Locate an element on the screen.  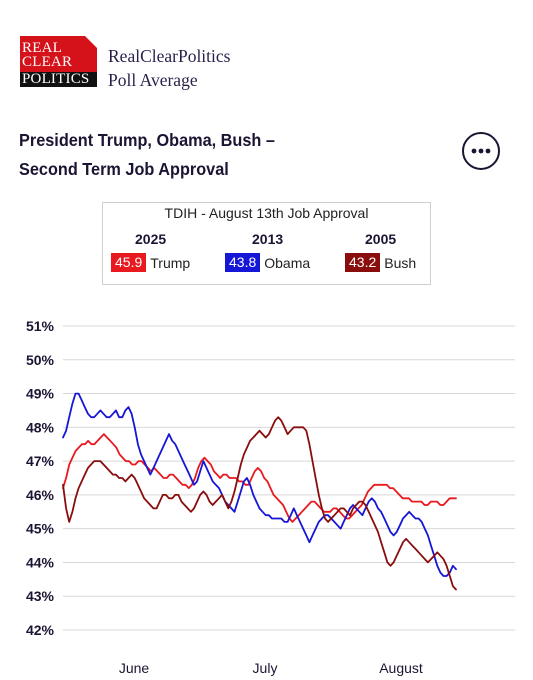
brand-name-line2: Poll Average is located at coordinates (153, 80).